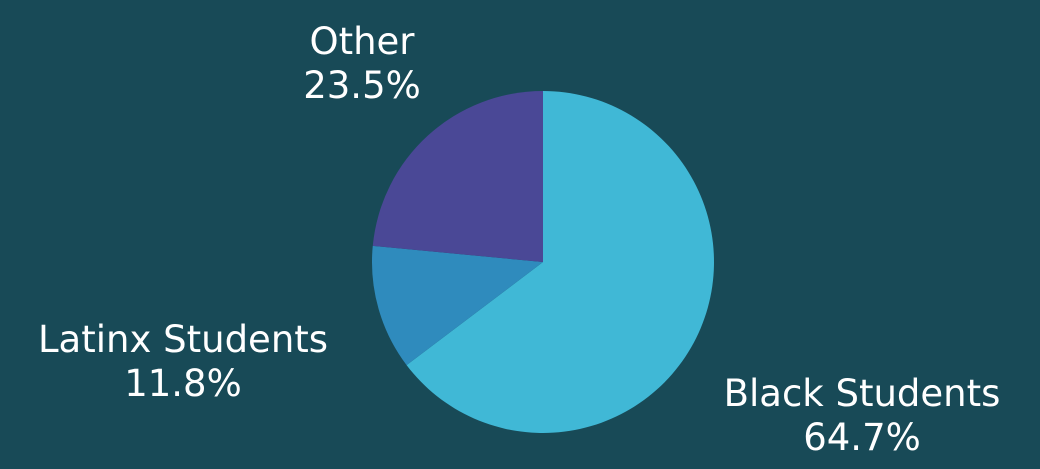 Image resolution: width=1040 pixels, height=469 pixels. I want to click on slice-label-other: Other 23.5%, so click(362, 64).